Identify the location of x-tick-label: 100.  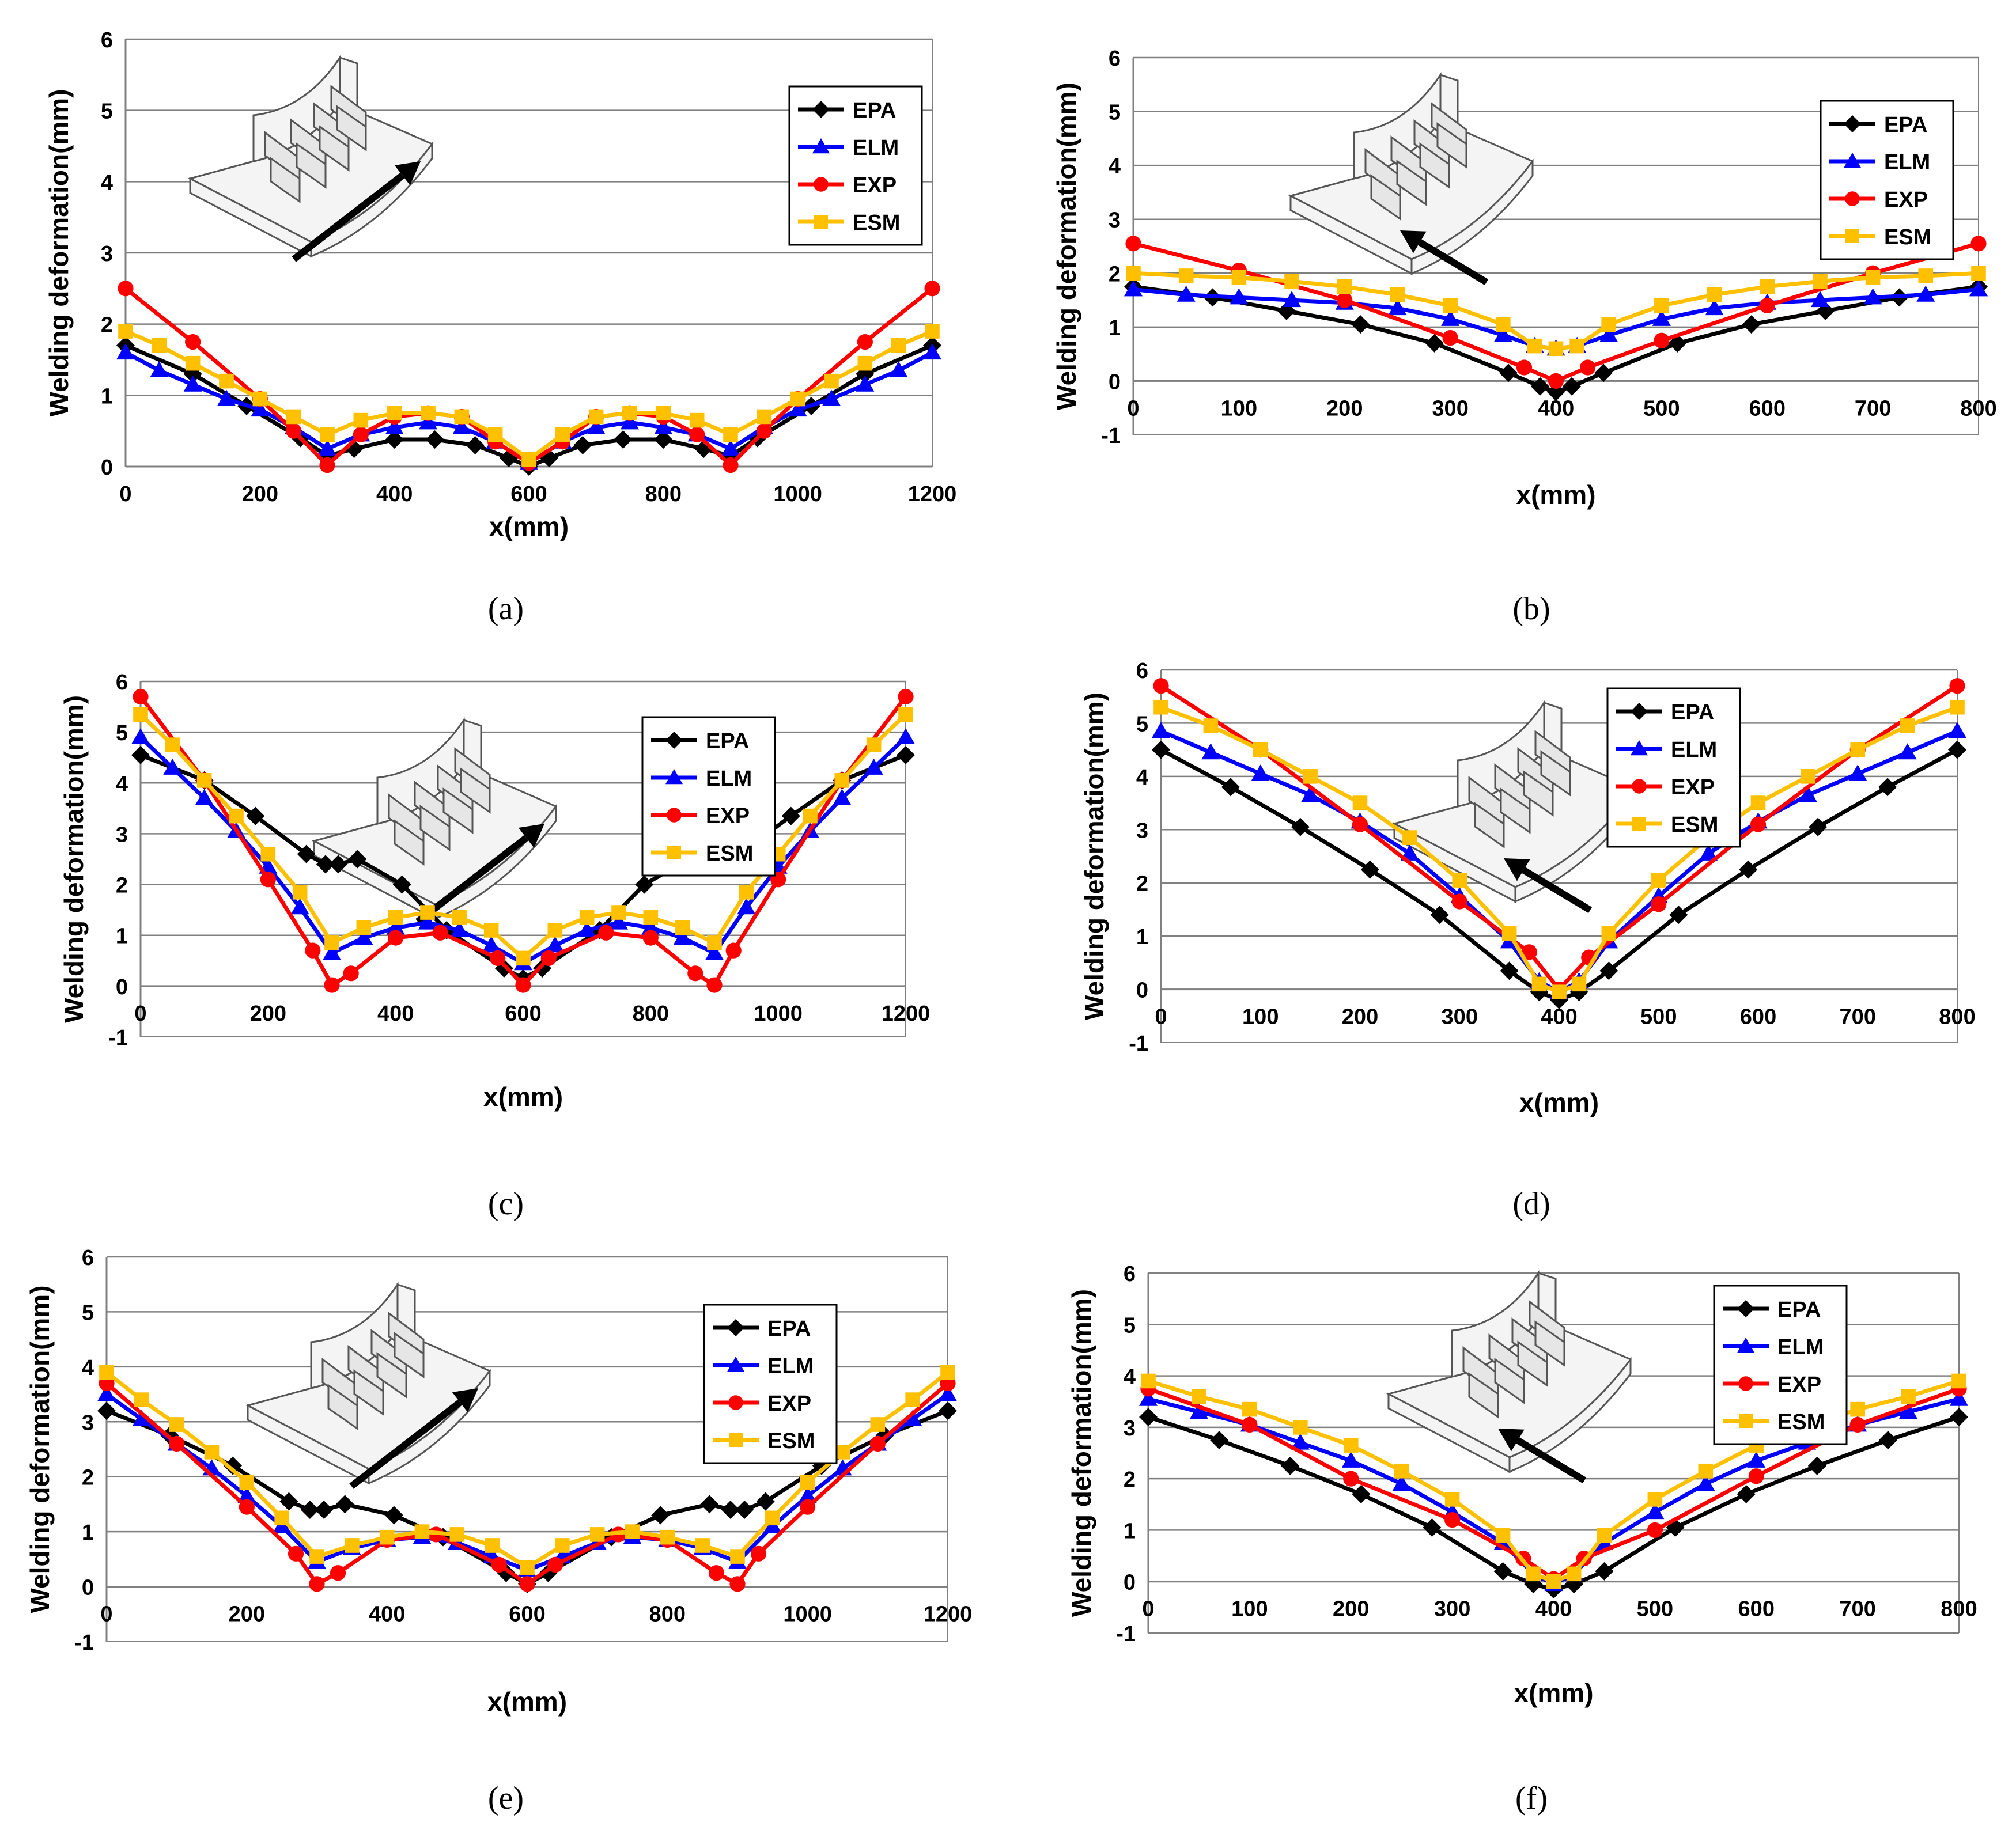
(1239, 408).